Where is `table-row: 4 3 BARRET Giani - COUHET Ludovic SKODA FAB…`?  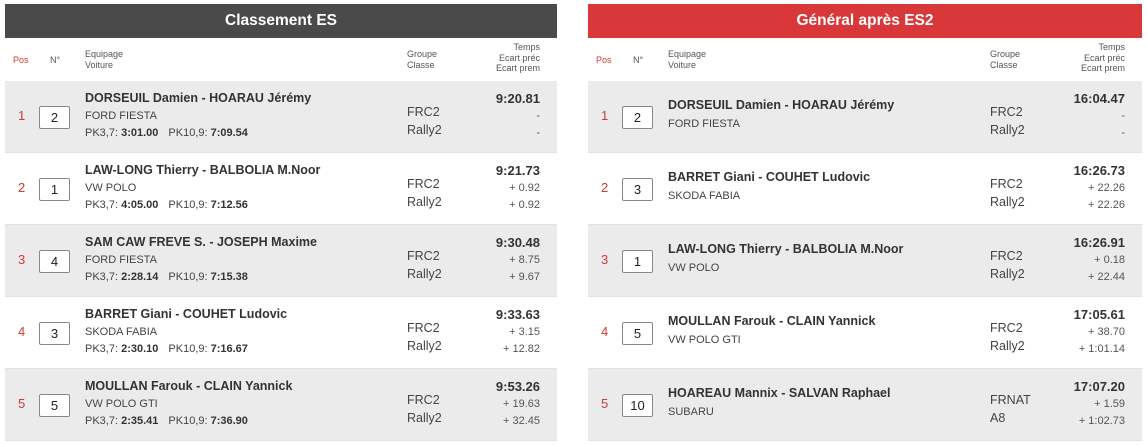 table-row: 4 3 BARRET Giani - COUHET Ludovic SKODA FAB… is located at coordinates (281, 333).